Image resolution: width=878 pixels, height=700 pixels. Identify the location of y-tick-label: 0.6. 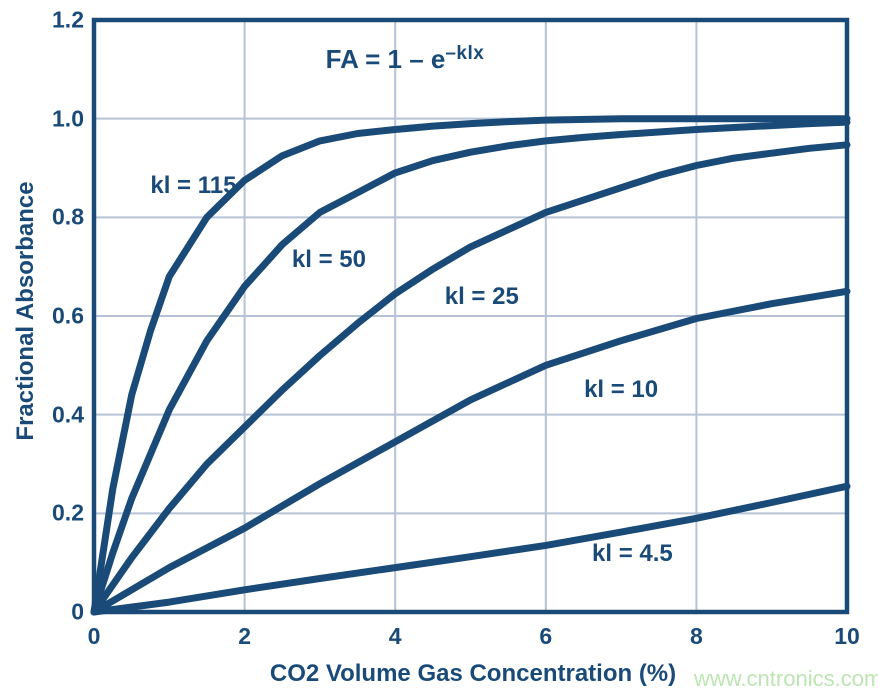
(68, 315).